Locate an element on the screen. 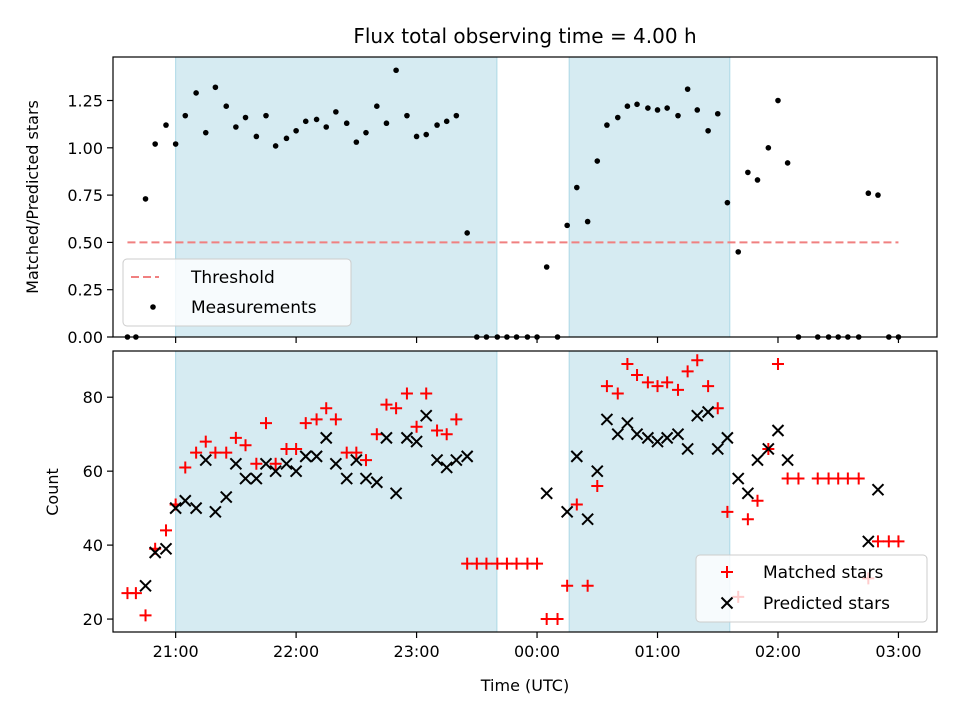 This screenshot has height=720, width=960. y-tick-label: 80 is located at coordinates (93, 397).